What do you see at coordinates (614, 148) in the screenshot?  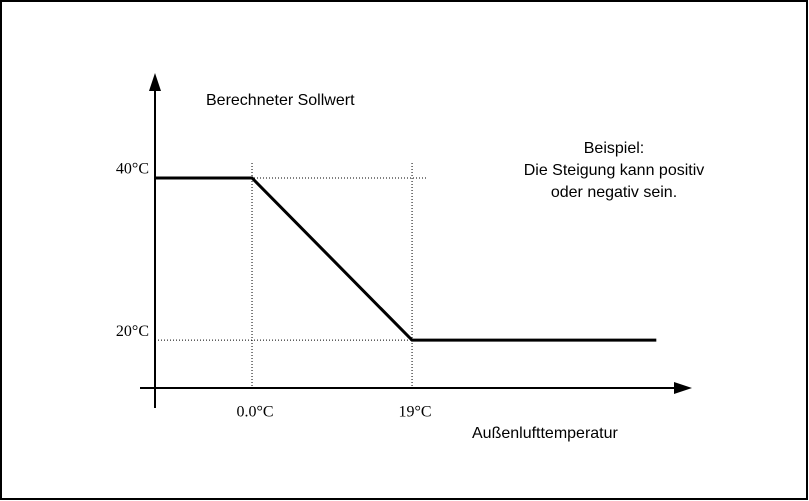 I see `annotation: Beispiel:` at bounding box center [614, 148].